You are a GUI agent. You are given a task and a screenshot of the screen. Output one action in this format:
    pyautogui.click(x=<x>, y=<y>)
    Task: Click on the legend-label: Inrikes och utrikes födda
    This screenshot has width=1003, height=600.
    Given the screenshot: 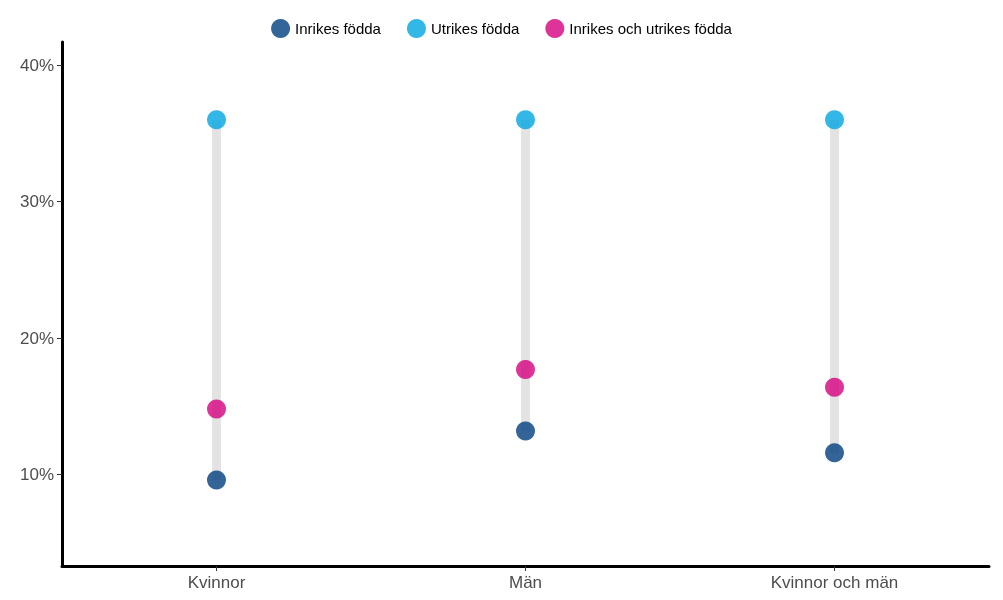 What is the action you would take?
    pyautogui.click(x=651, y=28)
    